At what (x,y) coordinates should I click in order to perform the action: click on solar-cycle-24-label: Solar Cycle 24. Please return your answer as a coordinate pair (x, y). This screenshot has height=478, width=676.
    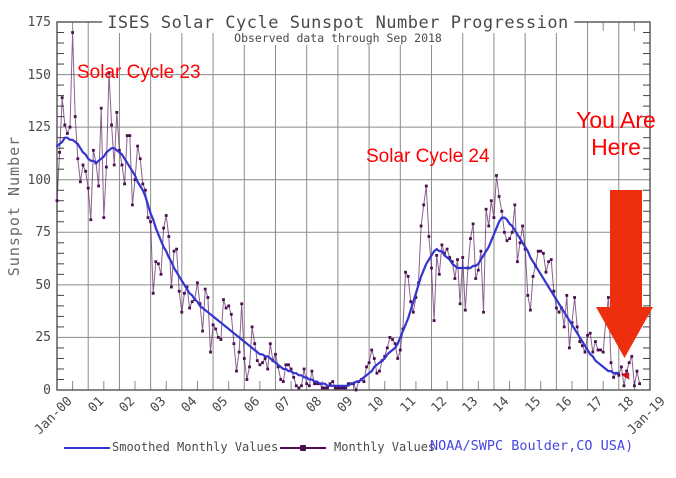
    Looking at the image, I should click on (428, 156).